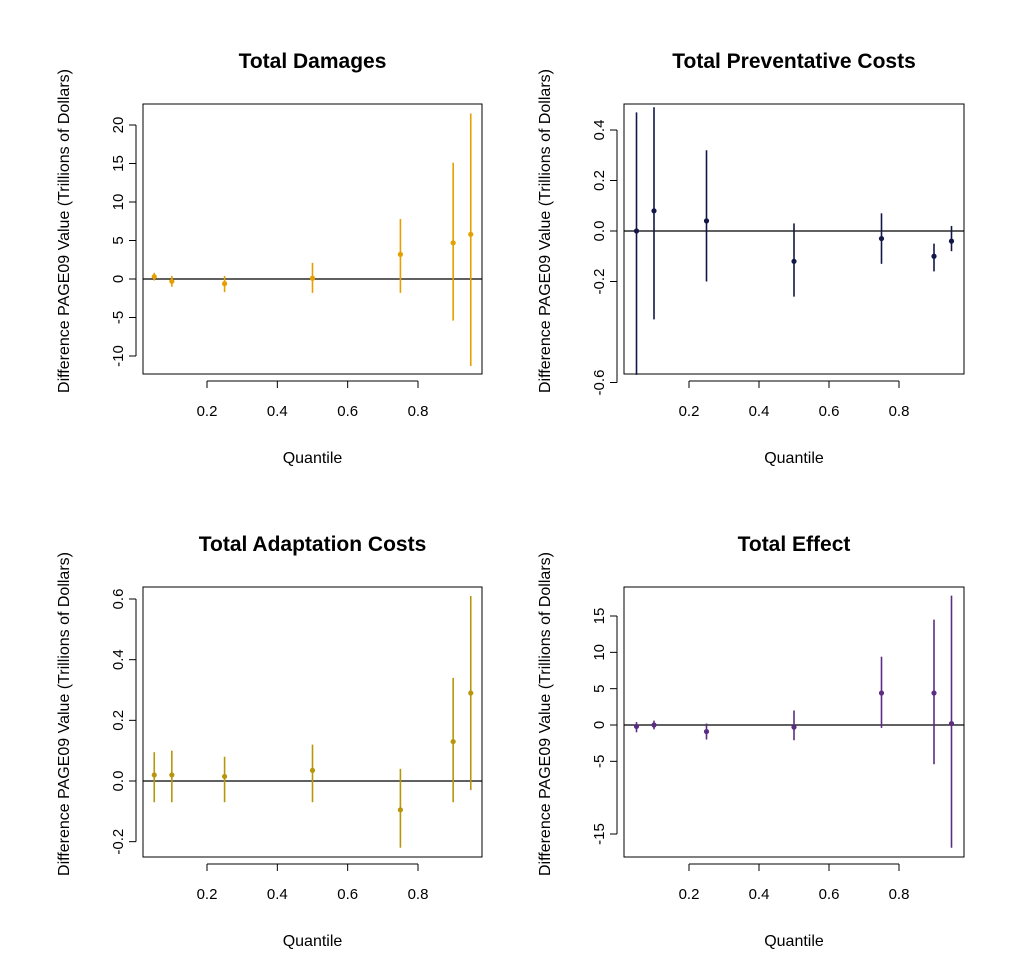 The height and width of the screenshot is (971, 1030). What do you see at coordinates (118, 599) in the screenshot?
I see `y-tick-label: 0.6` at bounding box center [118, 599].